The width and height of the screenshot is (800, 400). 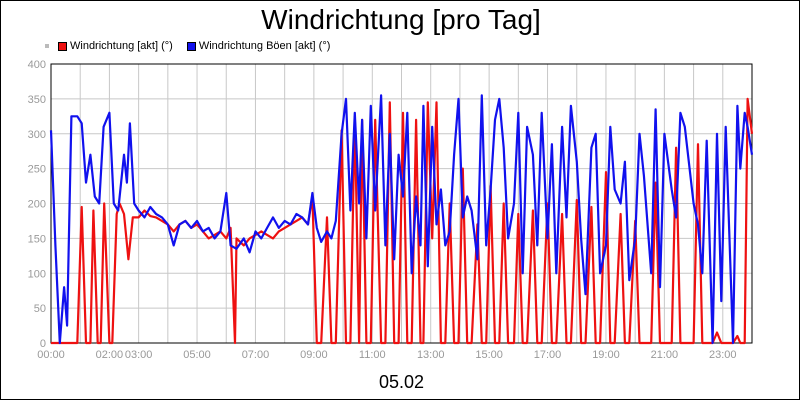 What do you see at coordinates (314, 355) in the screenshot?
I see `x-tick-label: 09:00` at bounding box center [314, 355].